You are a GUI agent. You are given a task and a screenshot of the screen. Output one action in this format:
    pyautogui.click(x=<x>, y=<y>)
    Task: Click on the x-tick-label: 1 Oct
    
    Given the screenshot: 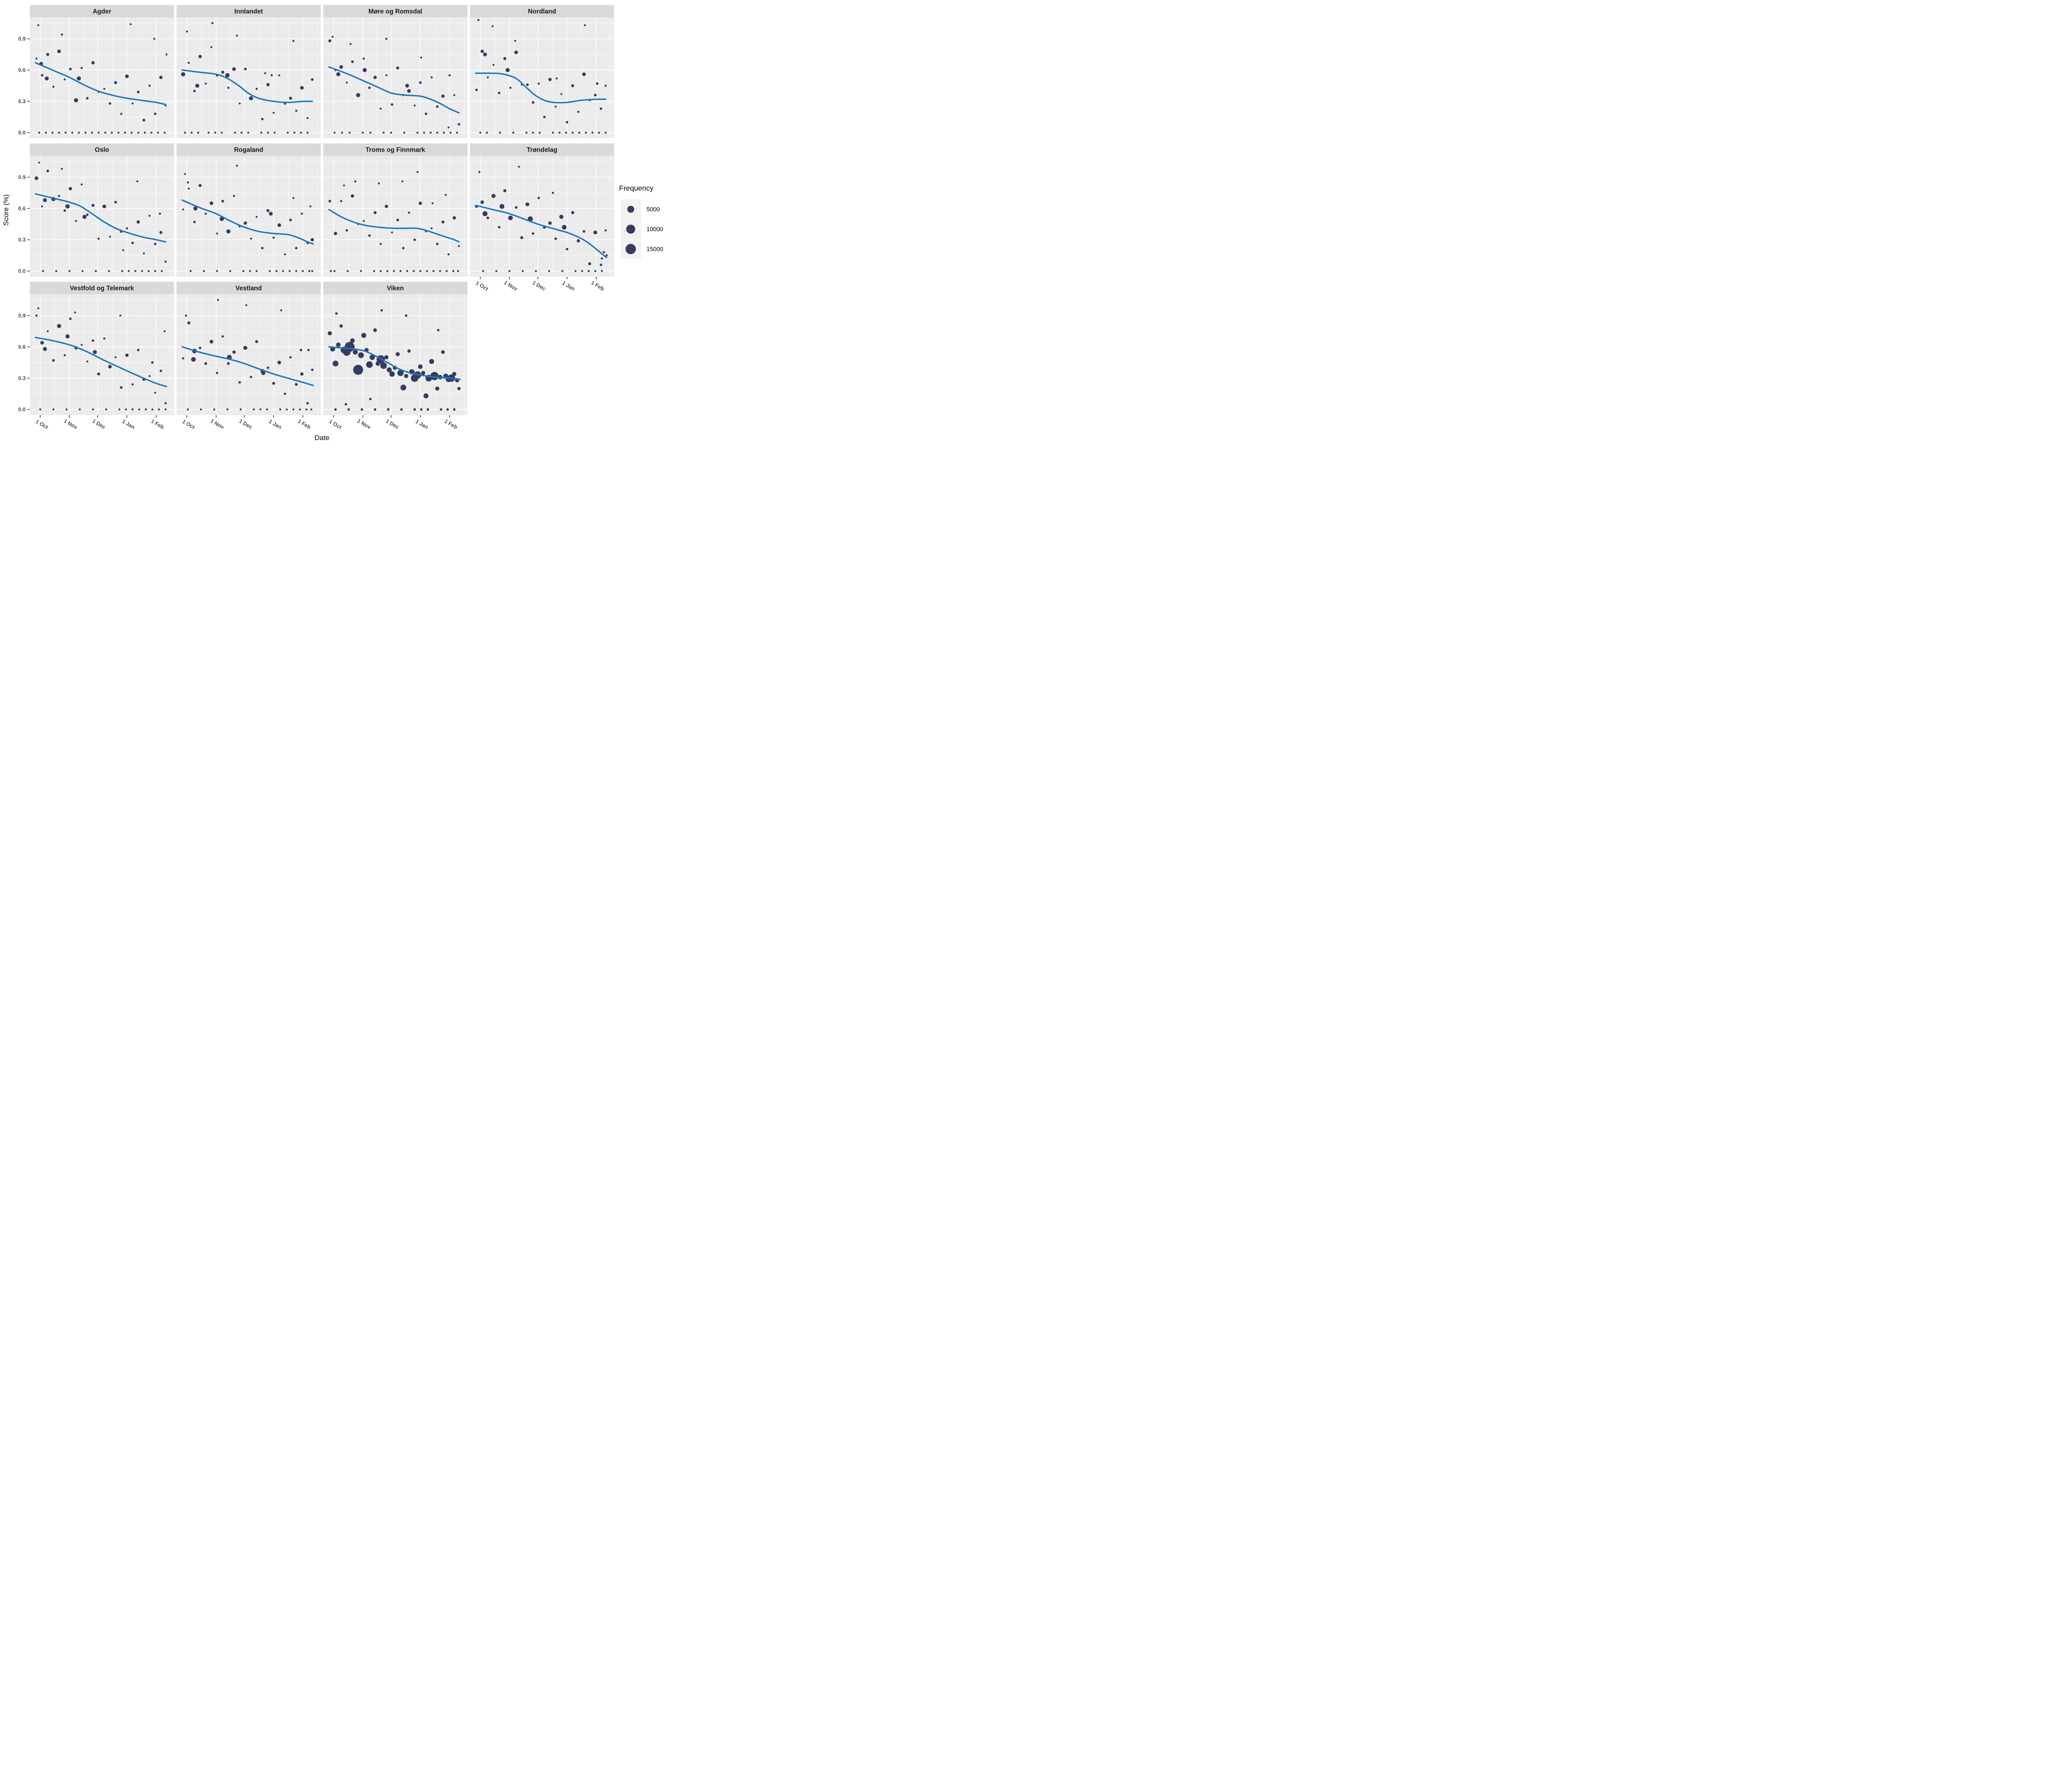 What is the action you would take?
    pyautogui.click(x=335, y=424)
    